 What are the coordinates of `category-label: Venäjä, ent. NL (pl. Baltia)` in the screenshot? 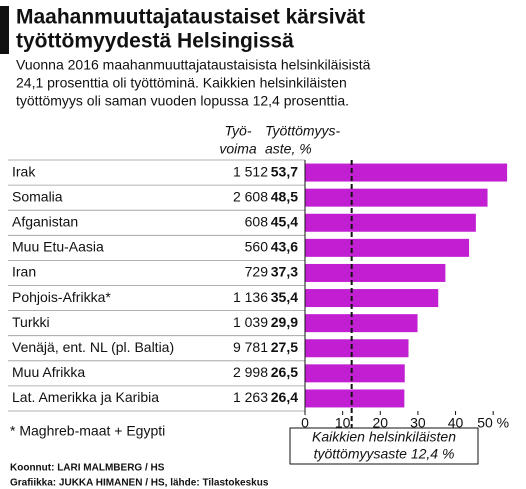 It's located at (93, 347).